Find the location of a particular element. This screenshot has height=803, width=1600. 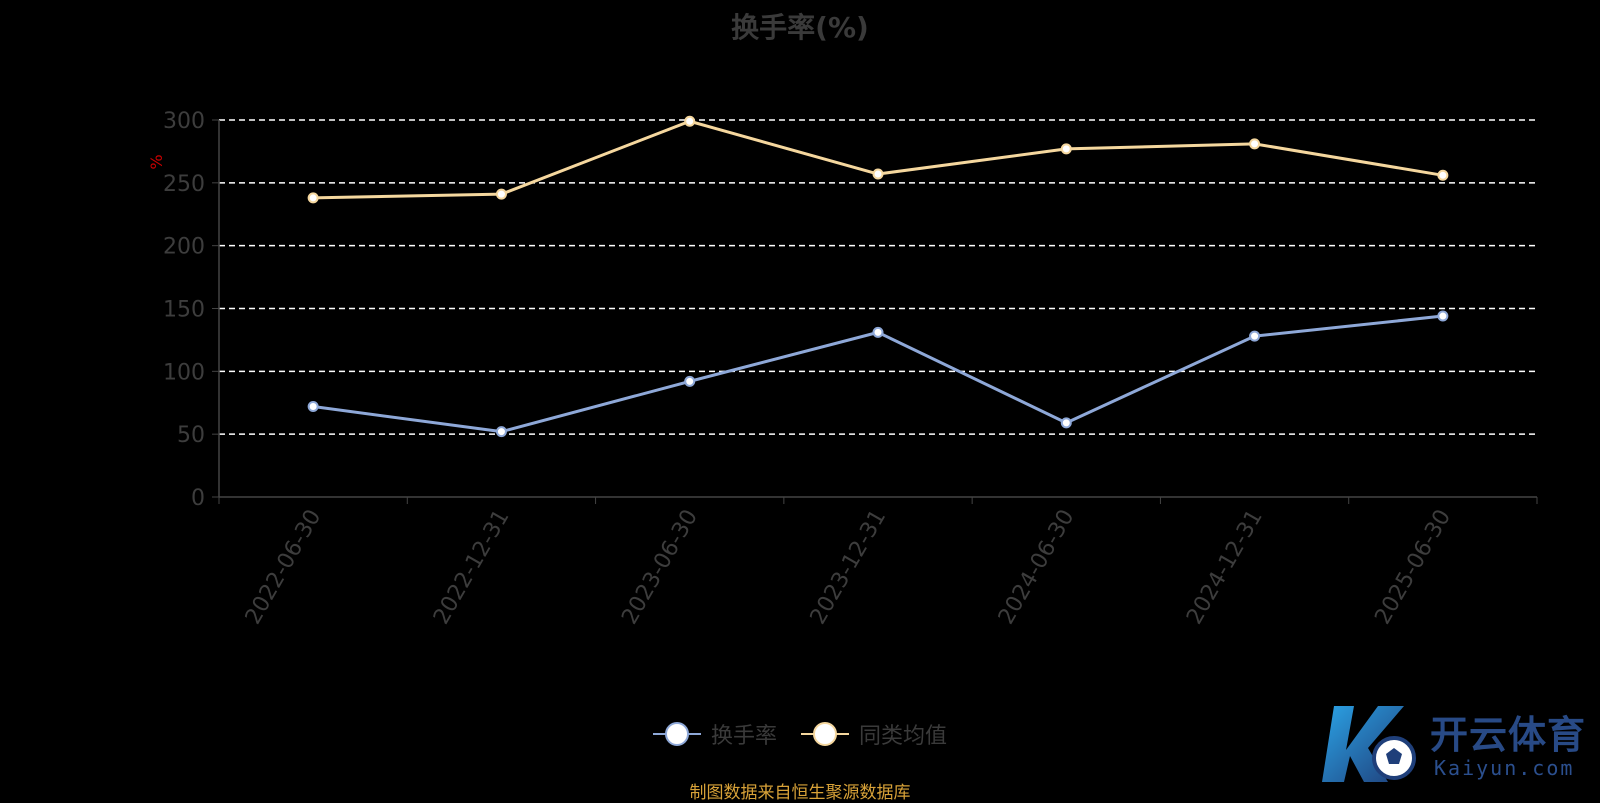

legend-swatch-turnover is located at coordinates (676, 734).